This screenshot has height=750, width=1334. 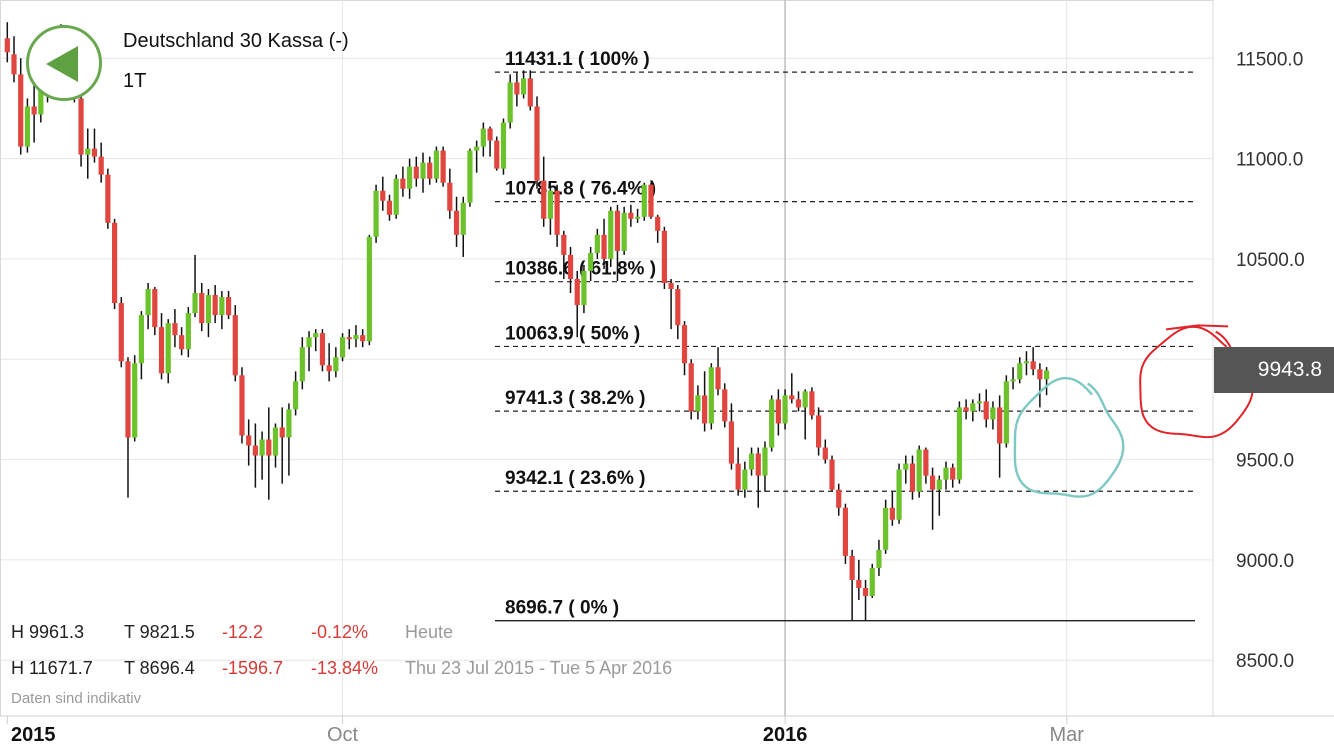 What do you see at coordinates (340, 632) in the screenshot?
I see `today-change-pct: -0.12%` at bounding box center [340, 632].